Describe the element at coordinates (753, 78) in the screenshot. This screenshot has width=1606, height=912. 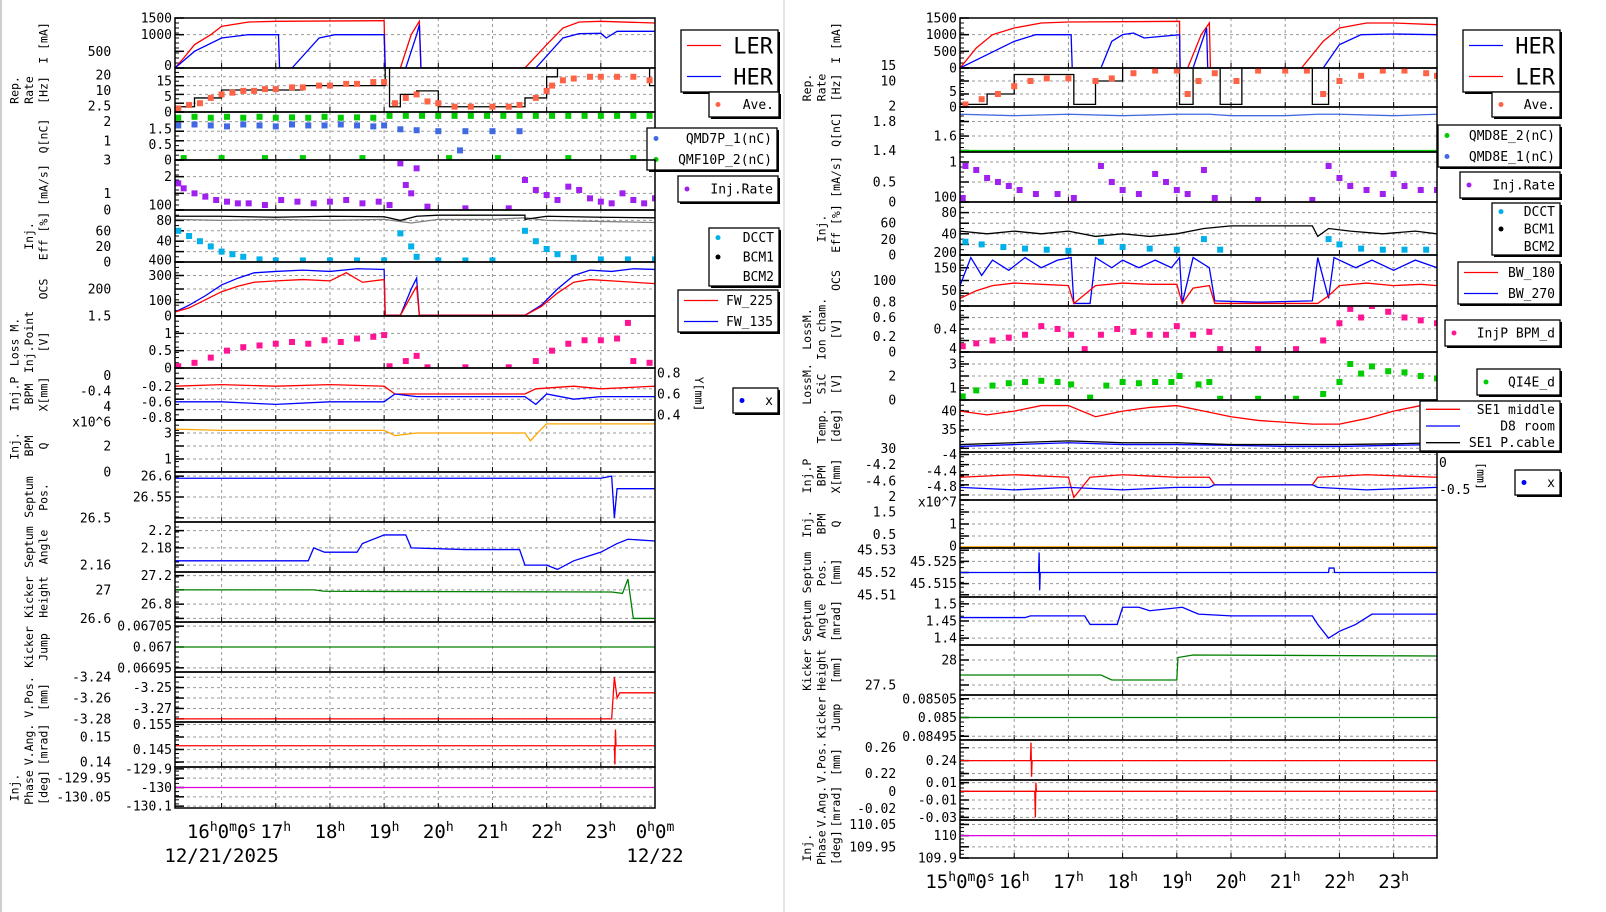
I see `legend-label: HER` at that location.